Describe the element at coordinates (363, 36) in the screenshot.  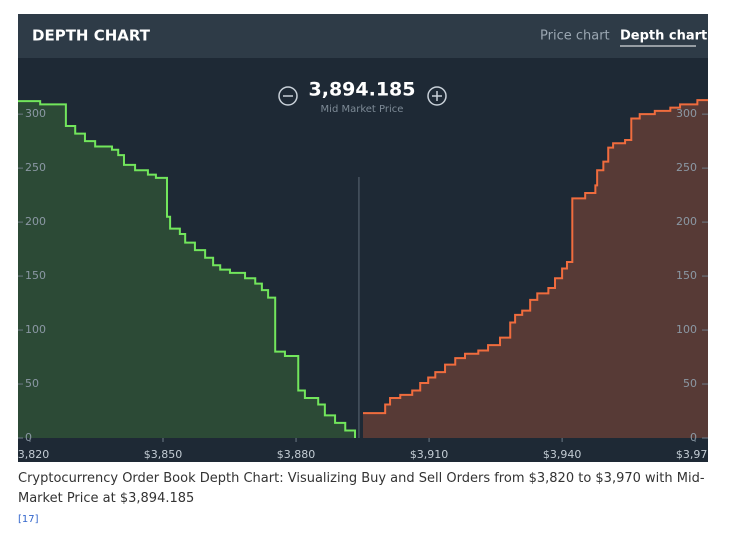
I see `header-bar` at that location.